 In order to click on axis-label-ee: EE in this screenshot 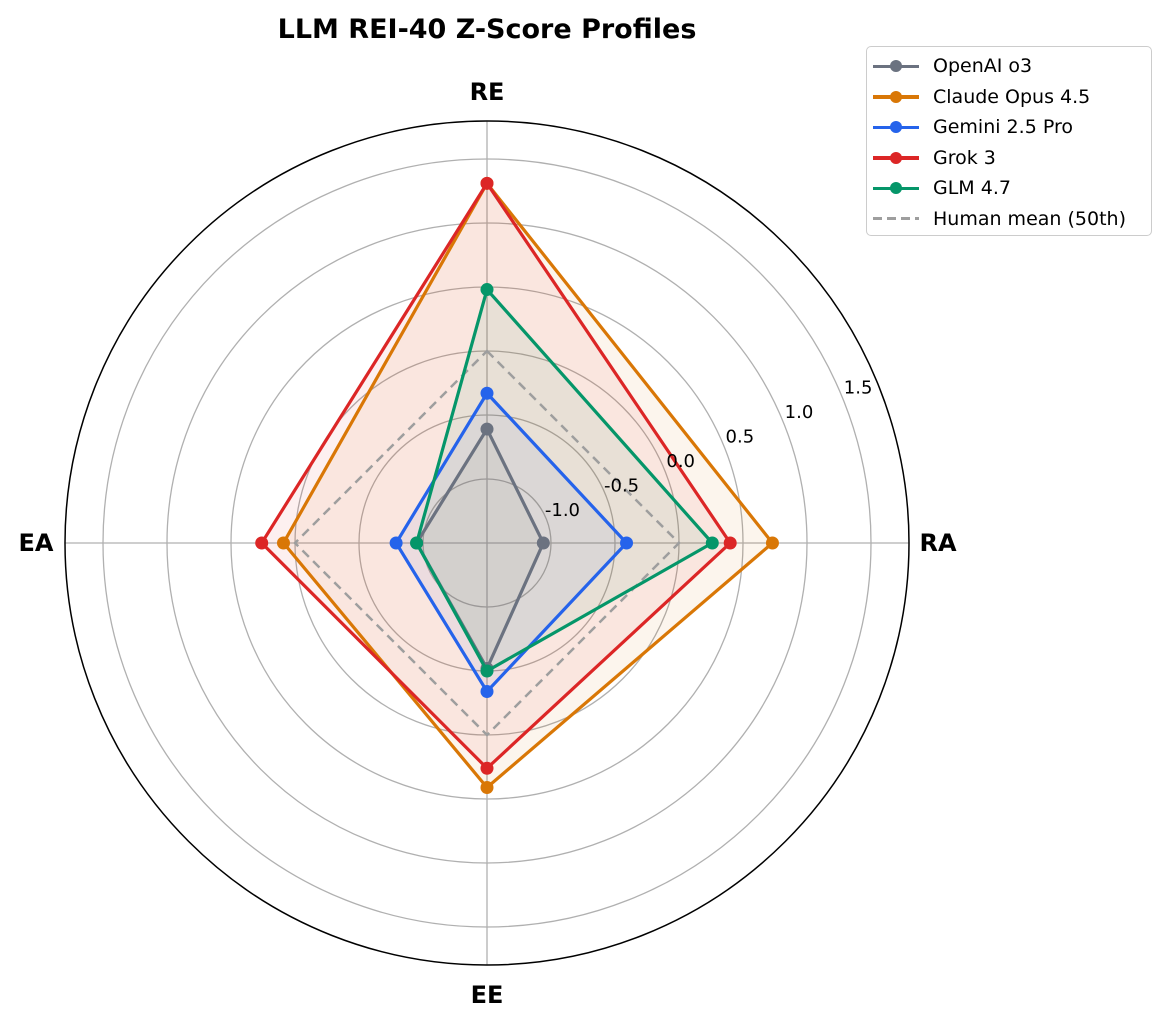, I will do `click(487, 995)`.